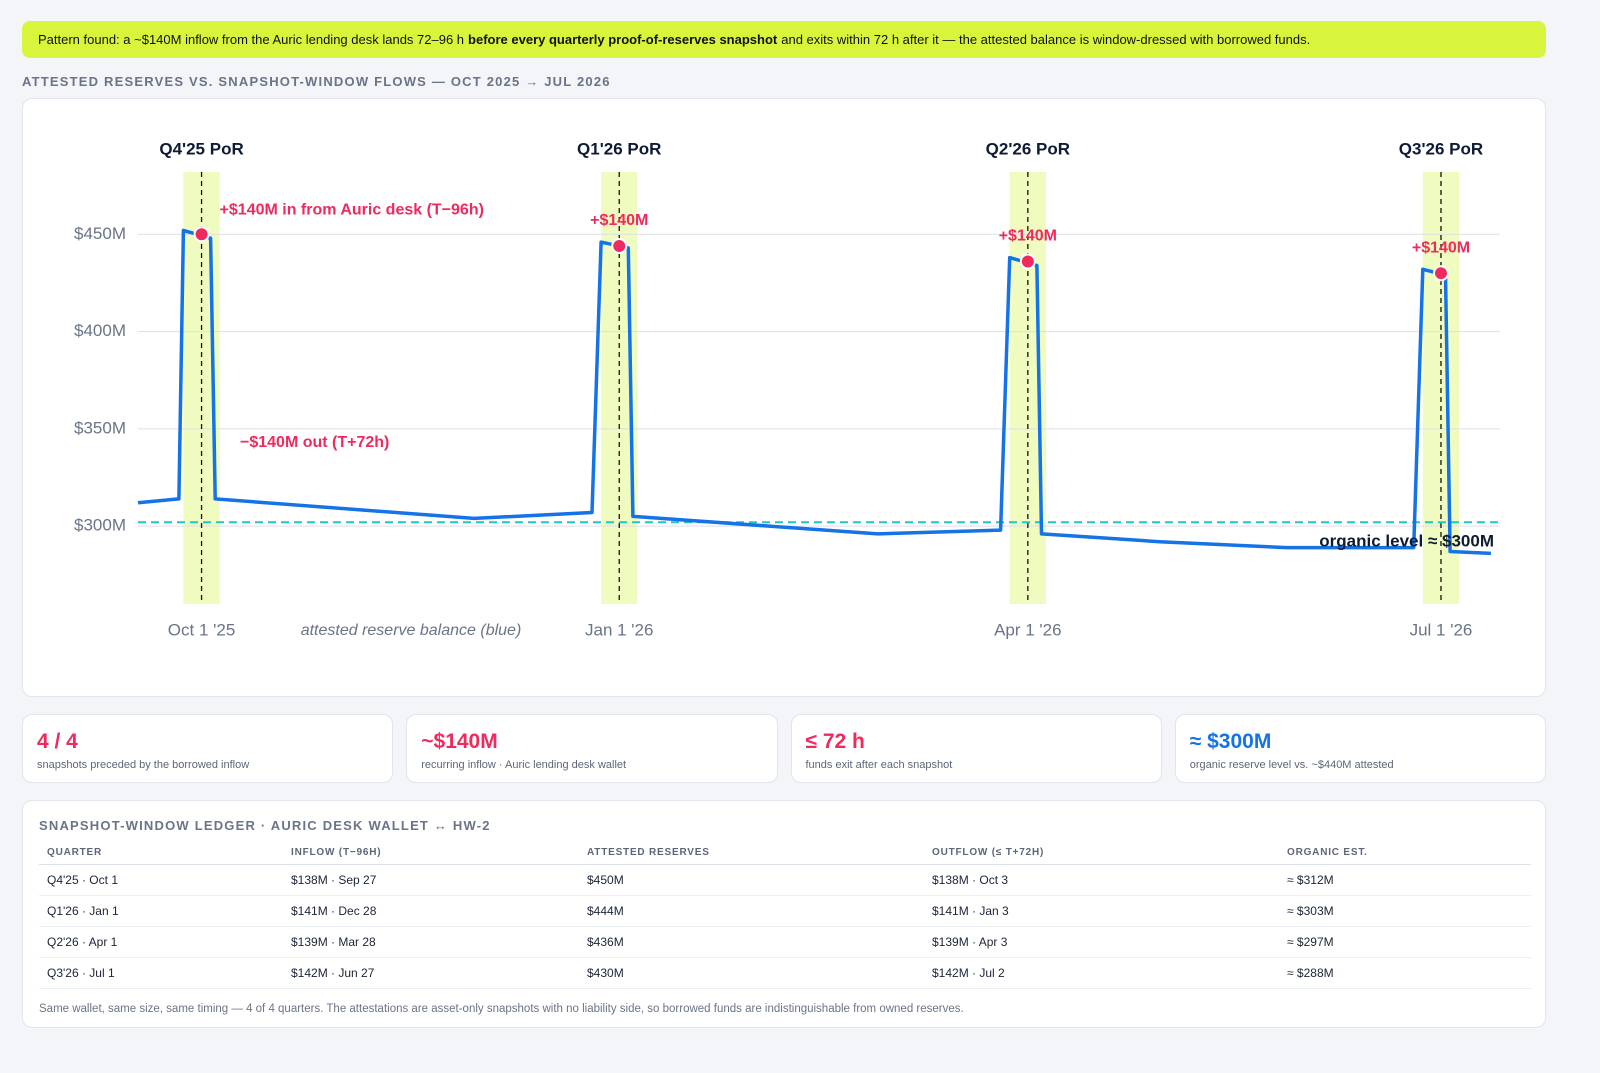 The image size is (1600, 1073). Describe the element at coordinates (1101, 911) in the screenshot. I see `ledger-cell: $141M · Jan 3` at that location.